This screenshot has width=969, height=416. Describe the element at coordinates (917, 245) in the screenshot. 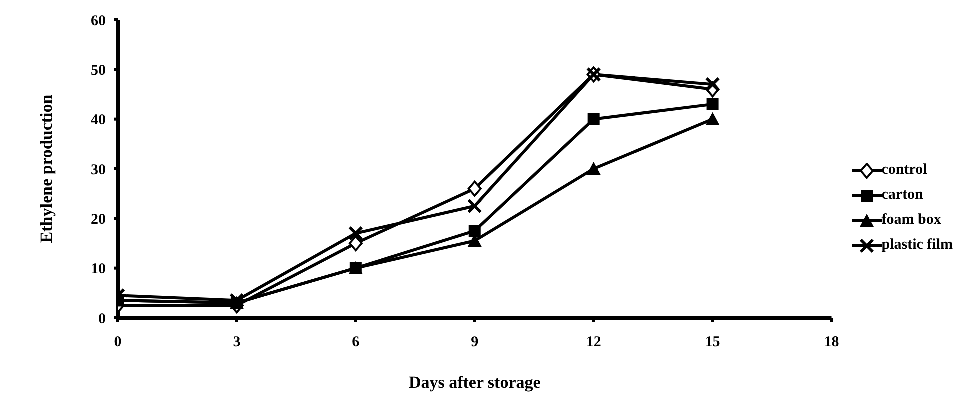

I see `legend-label: plastic film` at that location.